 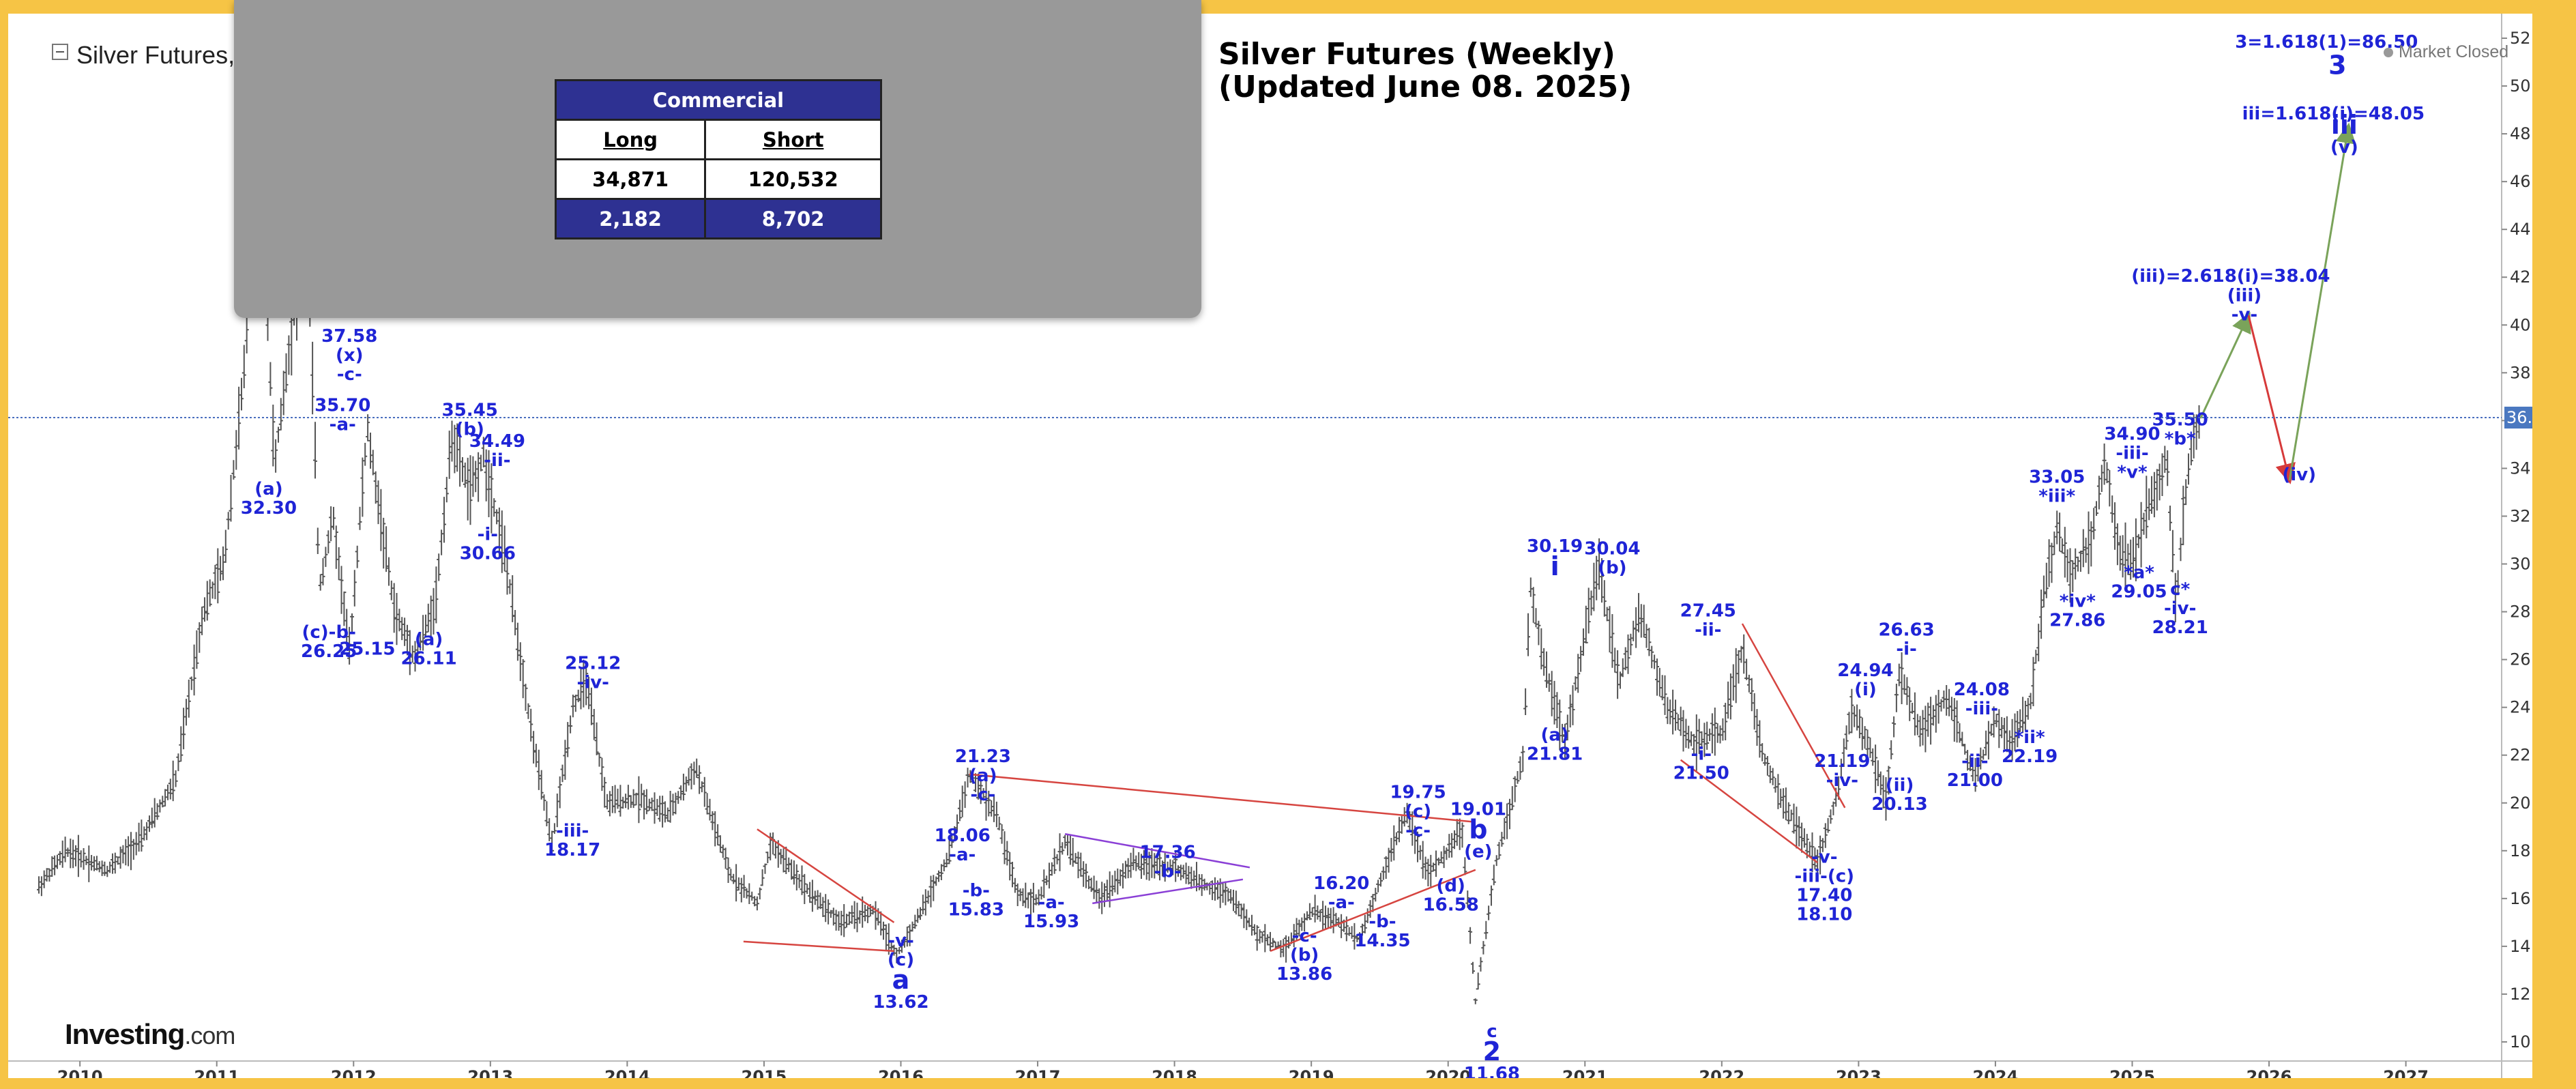 I want to click on y-tick-label: 50.000, so click(x=2521, y=86).